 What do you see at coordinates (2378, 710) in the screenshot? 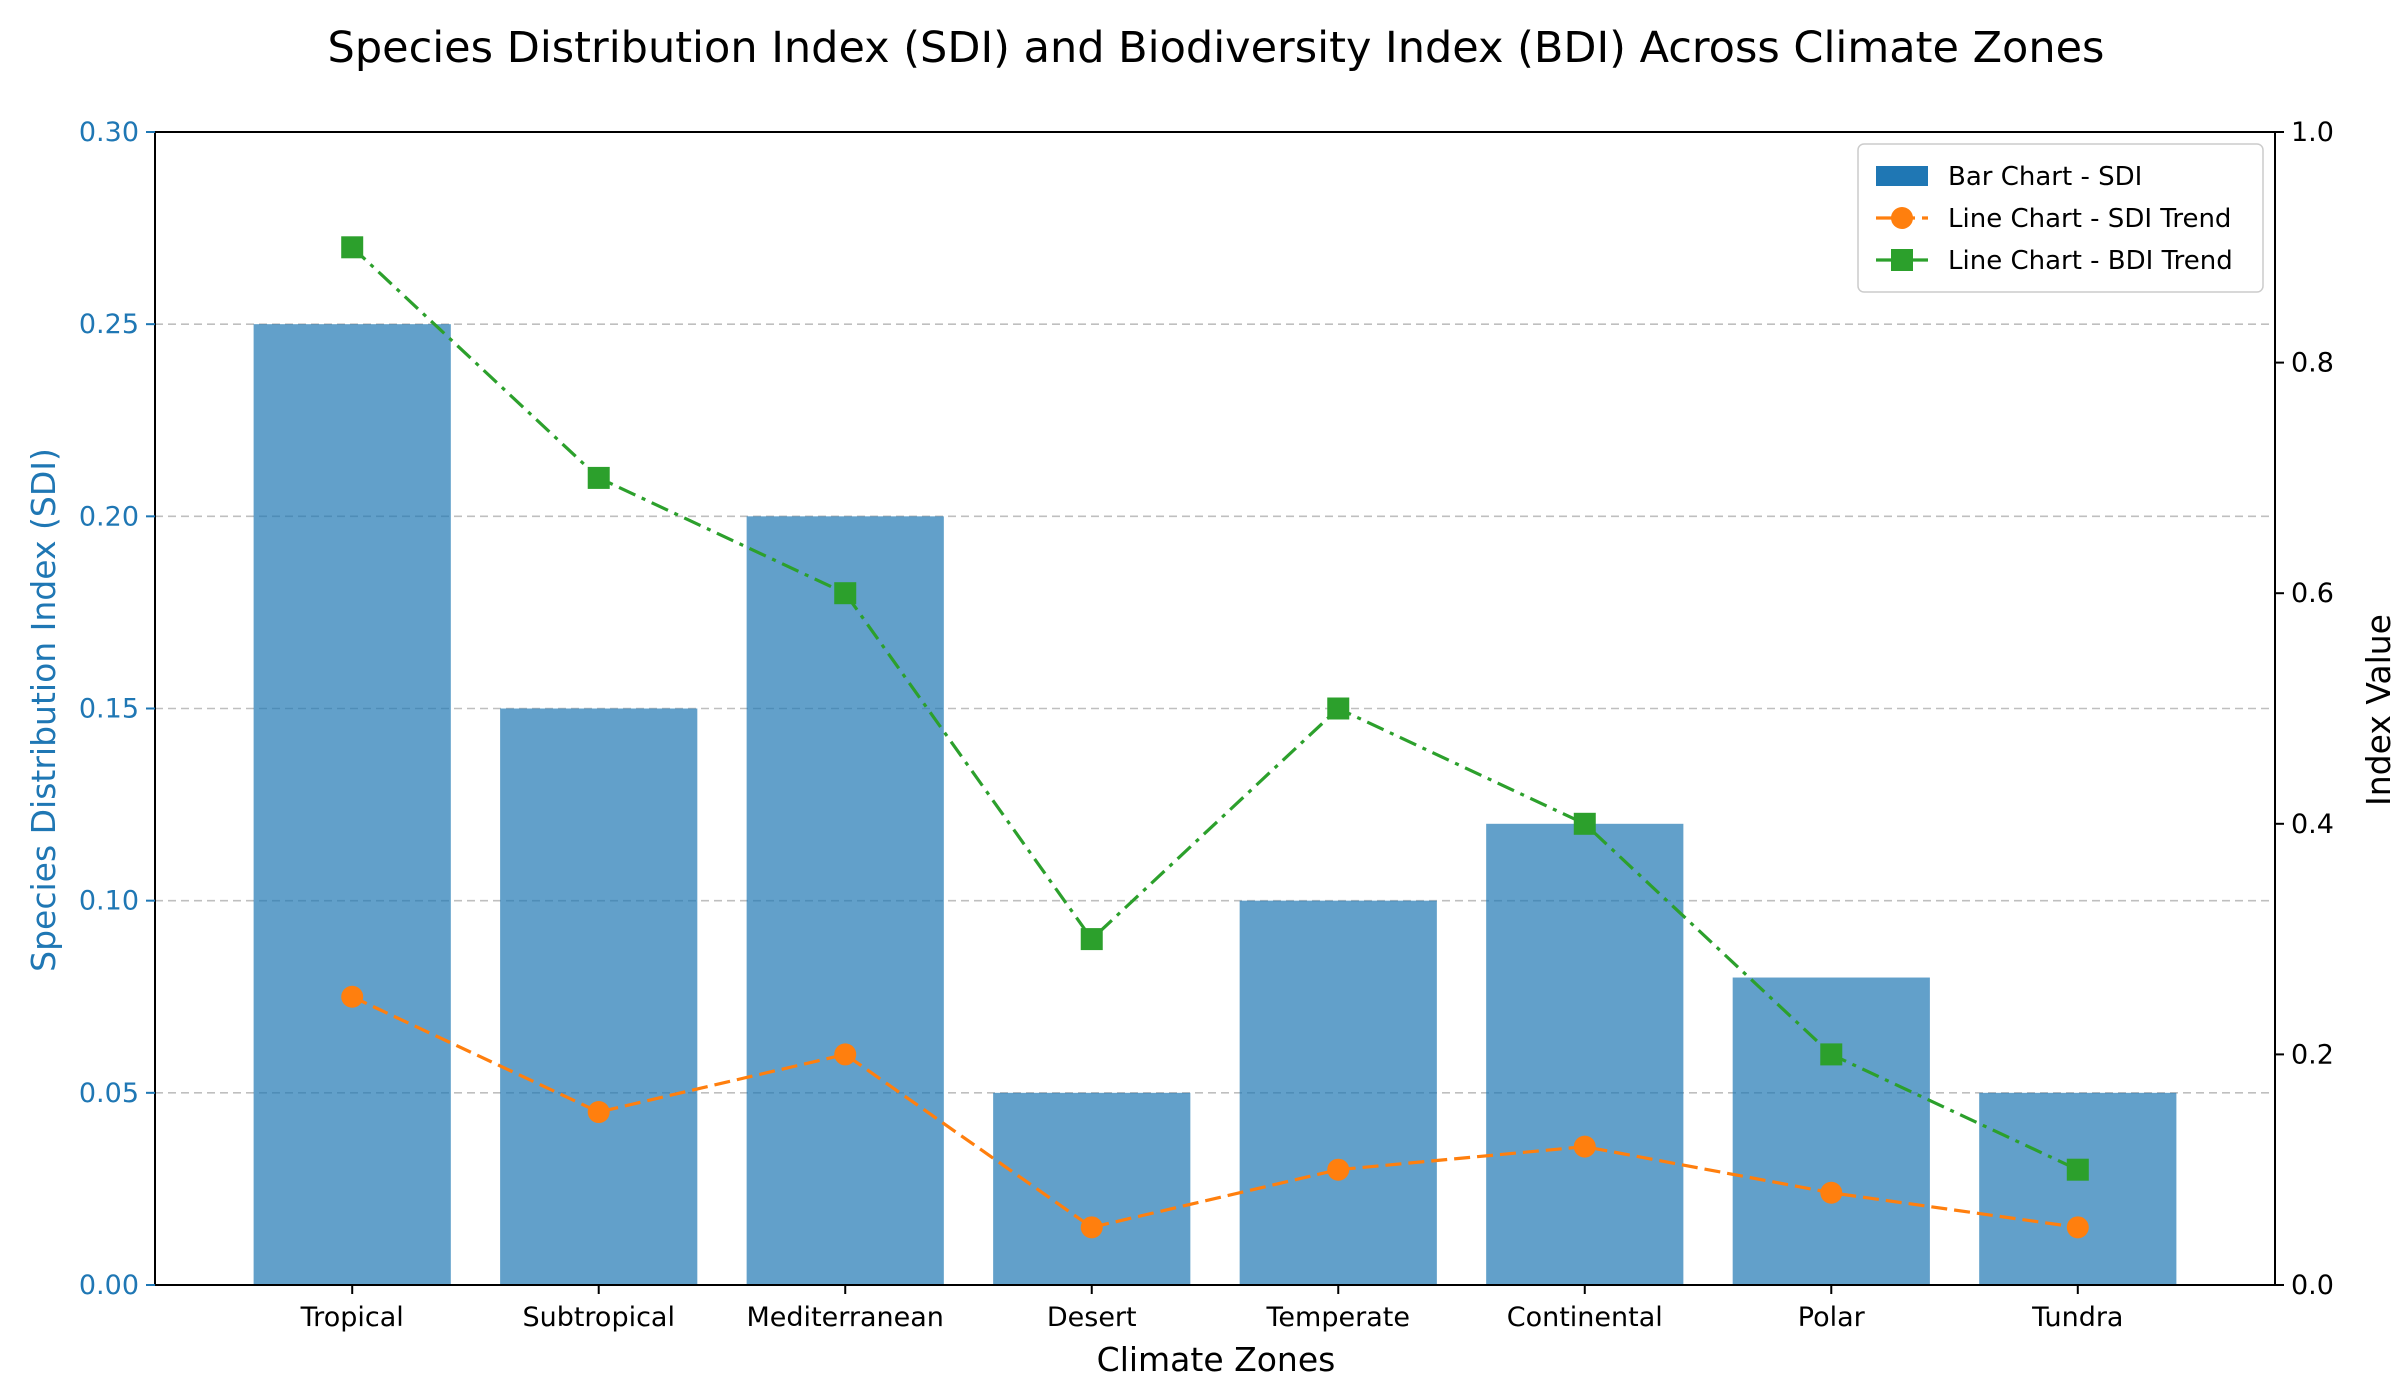
I see `y-axis-right-label: Index Value` at bounding box center [2378, 710].